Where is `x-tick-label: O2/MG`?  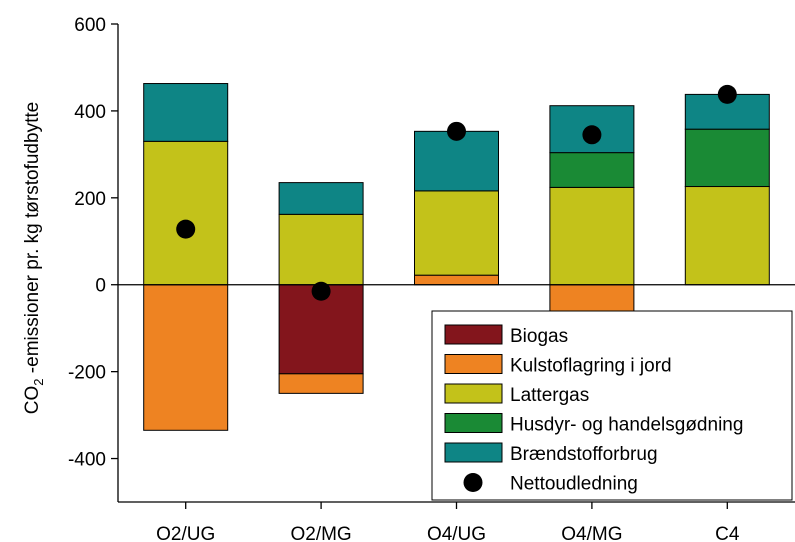 x-tick-label: O2/MG is located at coordinates (320, 533).